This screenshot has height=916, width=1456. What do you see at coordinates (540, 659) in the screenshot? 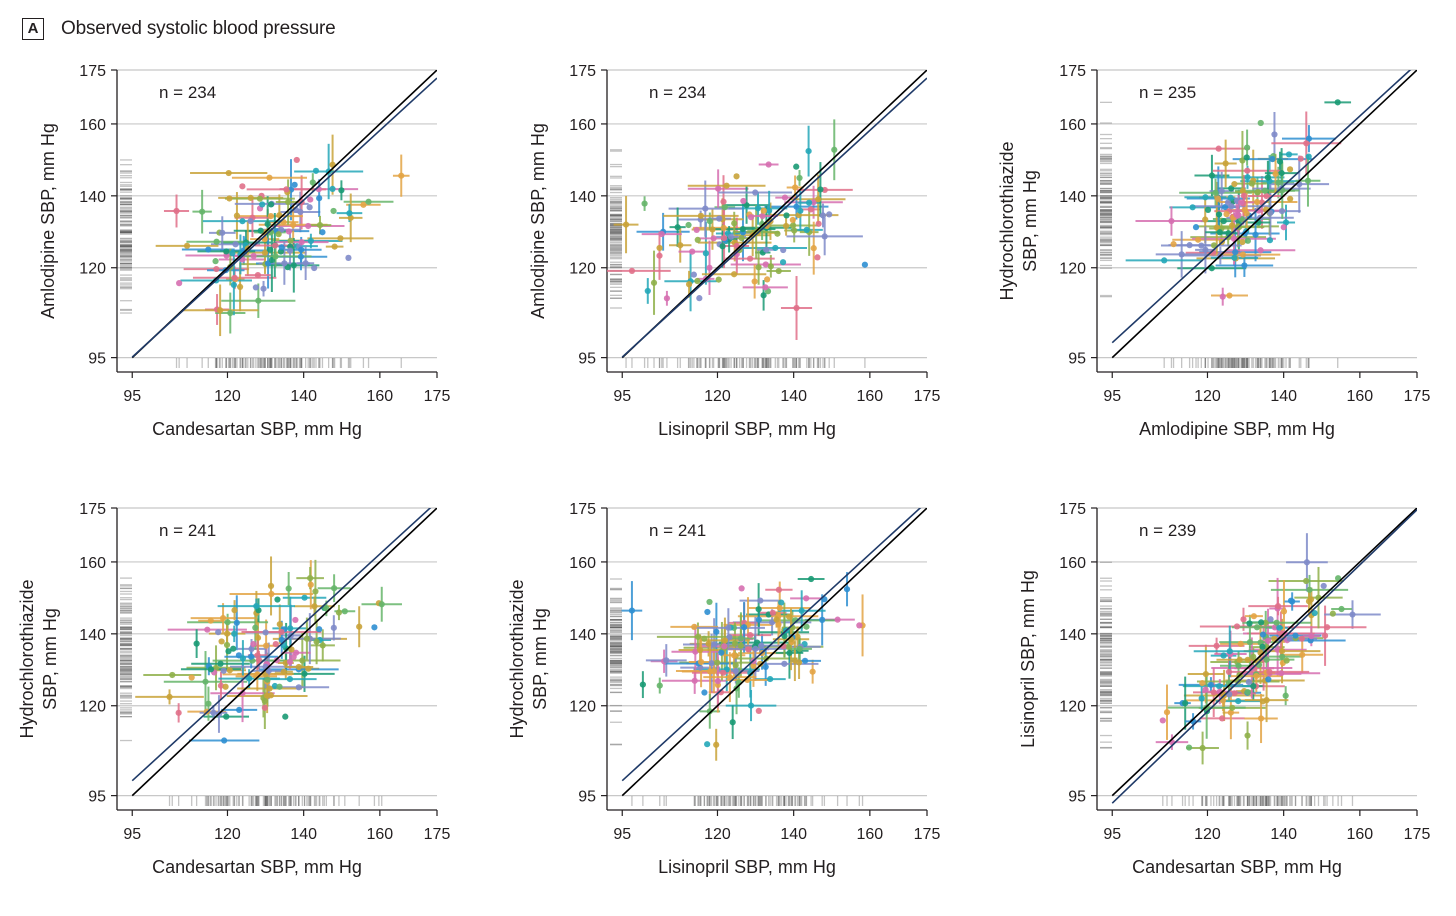
I see `y-axis-label: SBP, mm Hg` at bounding box center [540, 659].